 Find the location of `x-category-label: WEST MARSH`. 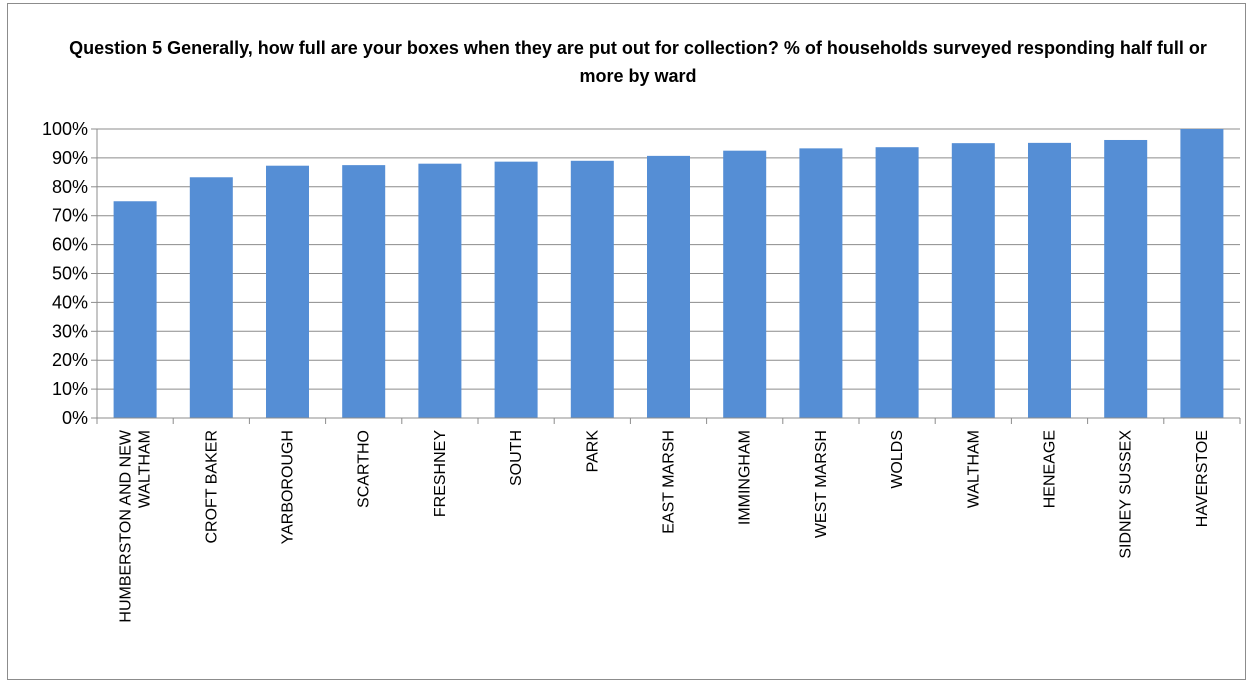

x-category-label: WEST MARSH is located at coordinates (821, 484).